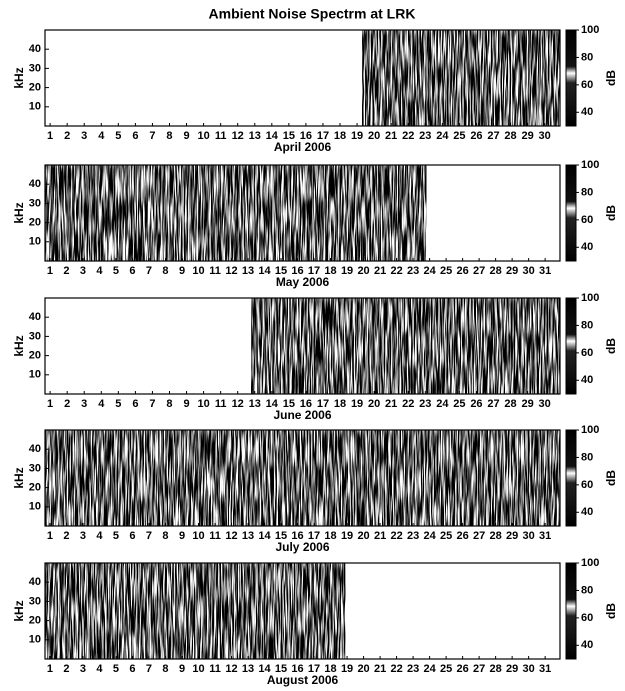 The image size is (625, 691). I want to click on x-tick-label: 24, so click(429, 271).